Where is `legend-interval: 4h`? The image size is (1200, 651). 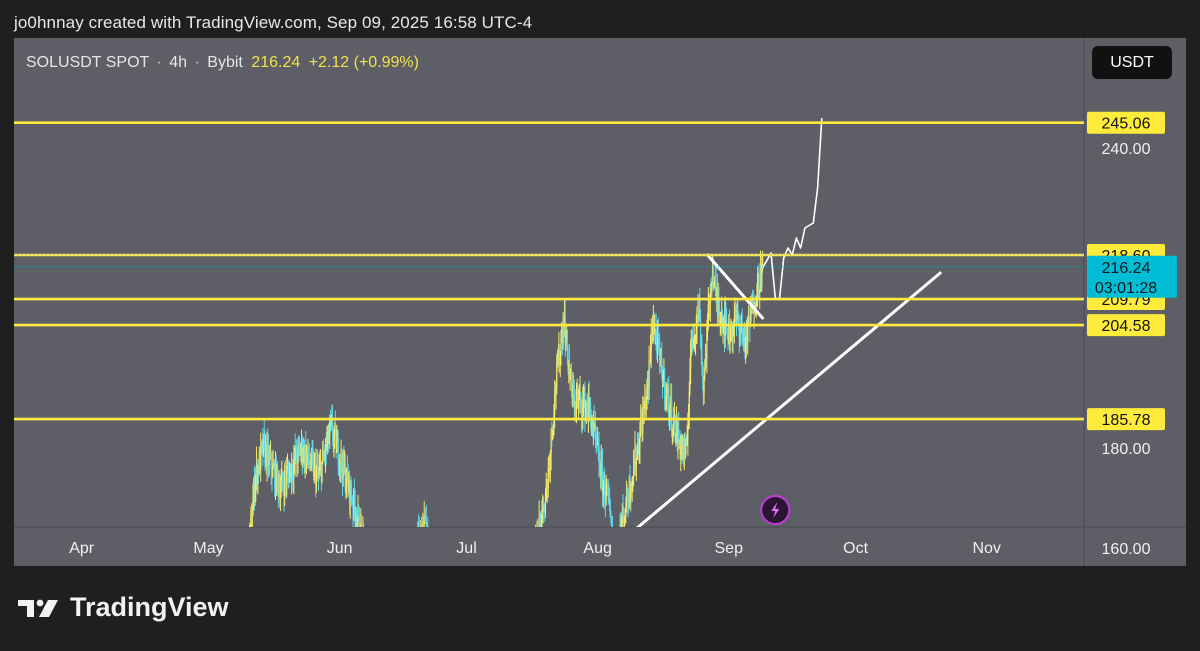 legend-interval: 4h is located at coordinates (178, 62).